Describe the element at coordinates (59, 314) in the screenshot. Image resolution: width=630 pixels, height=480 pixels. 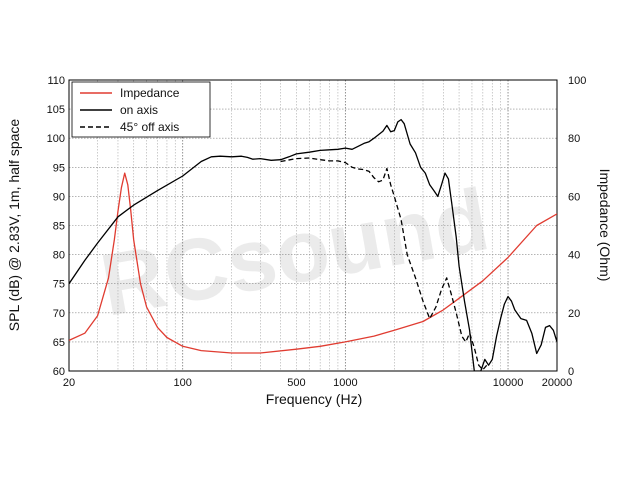
I see `y-tick-label: 70` at that location.